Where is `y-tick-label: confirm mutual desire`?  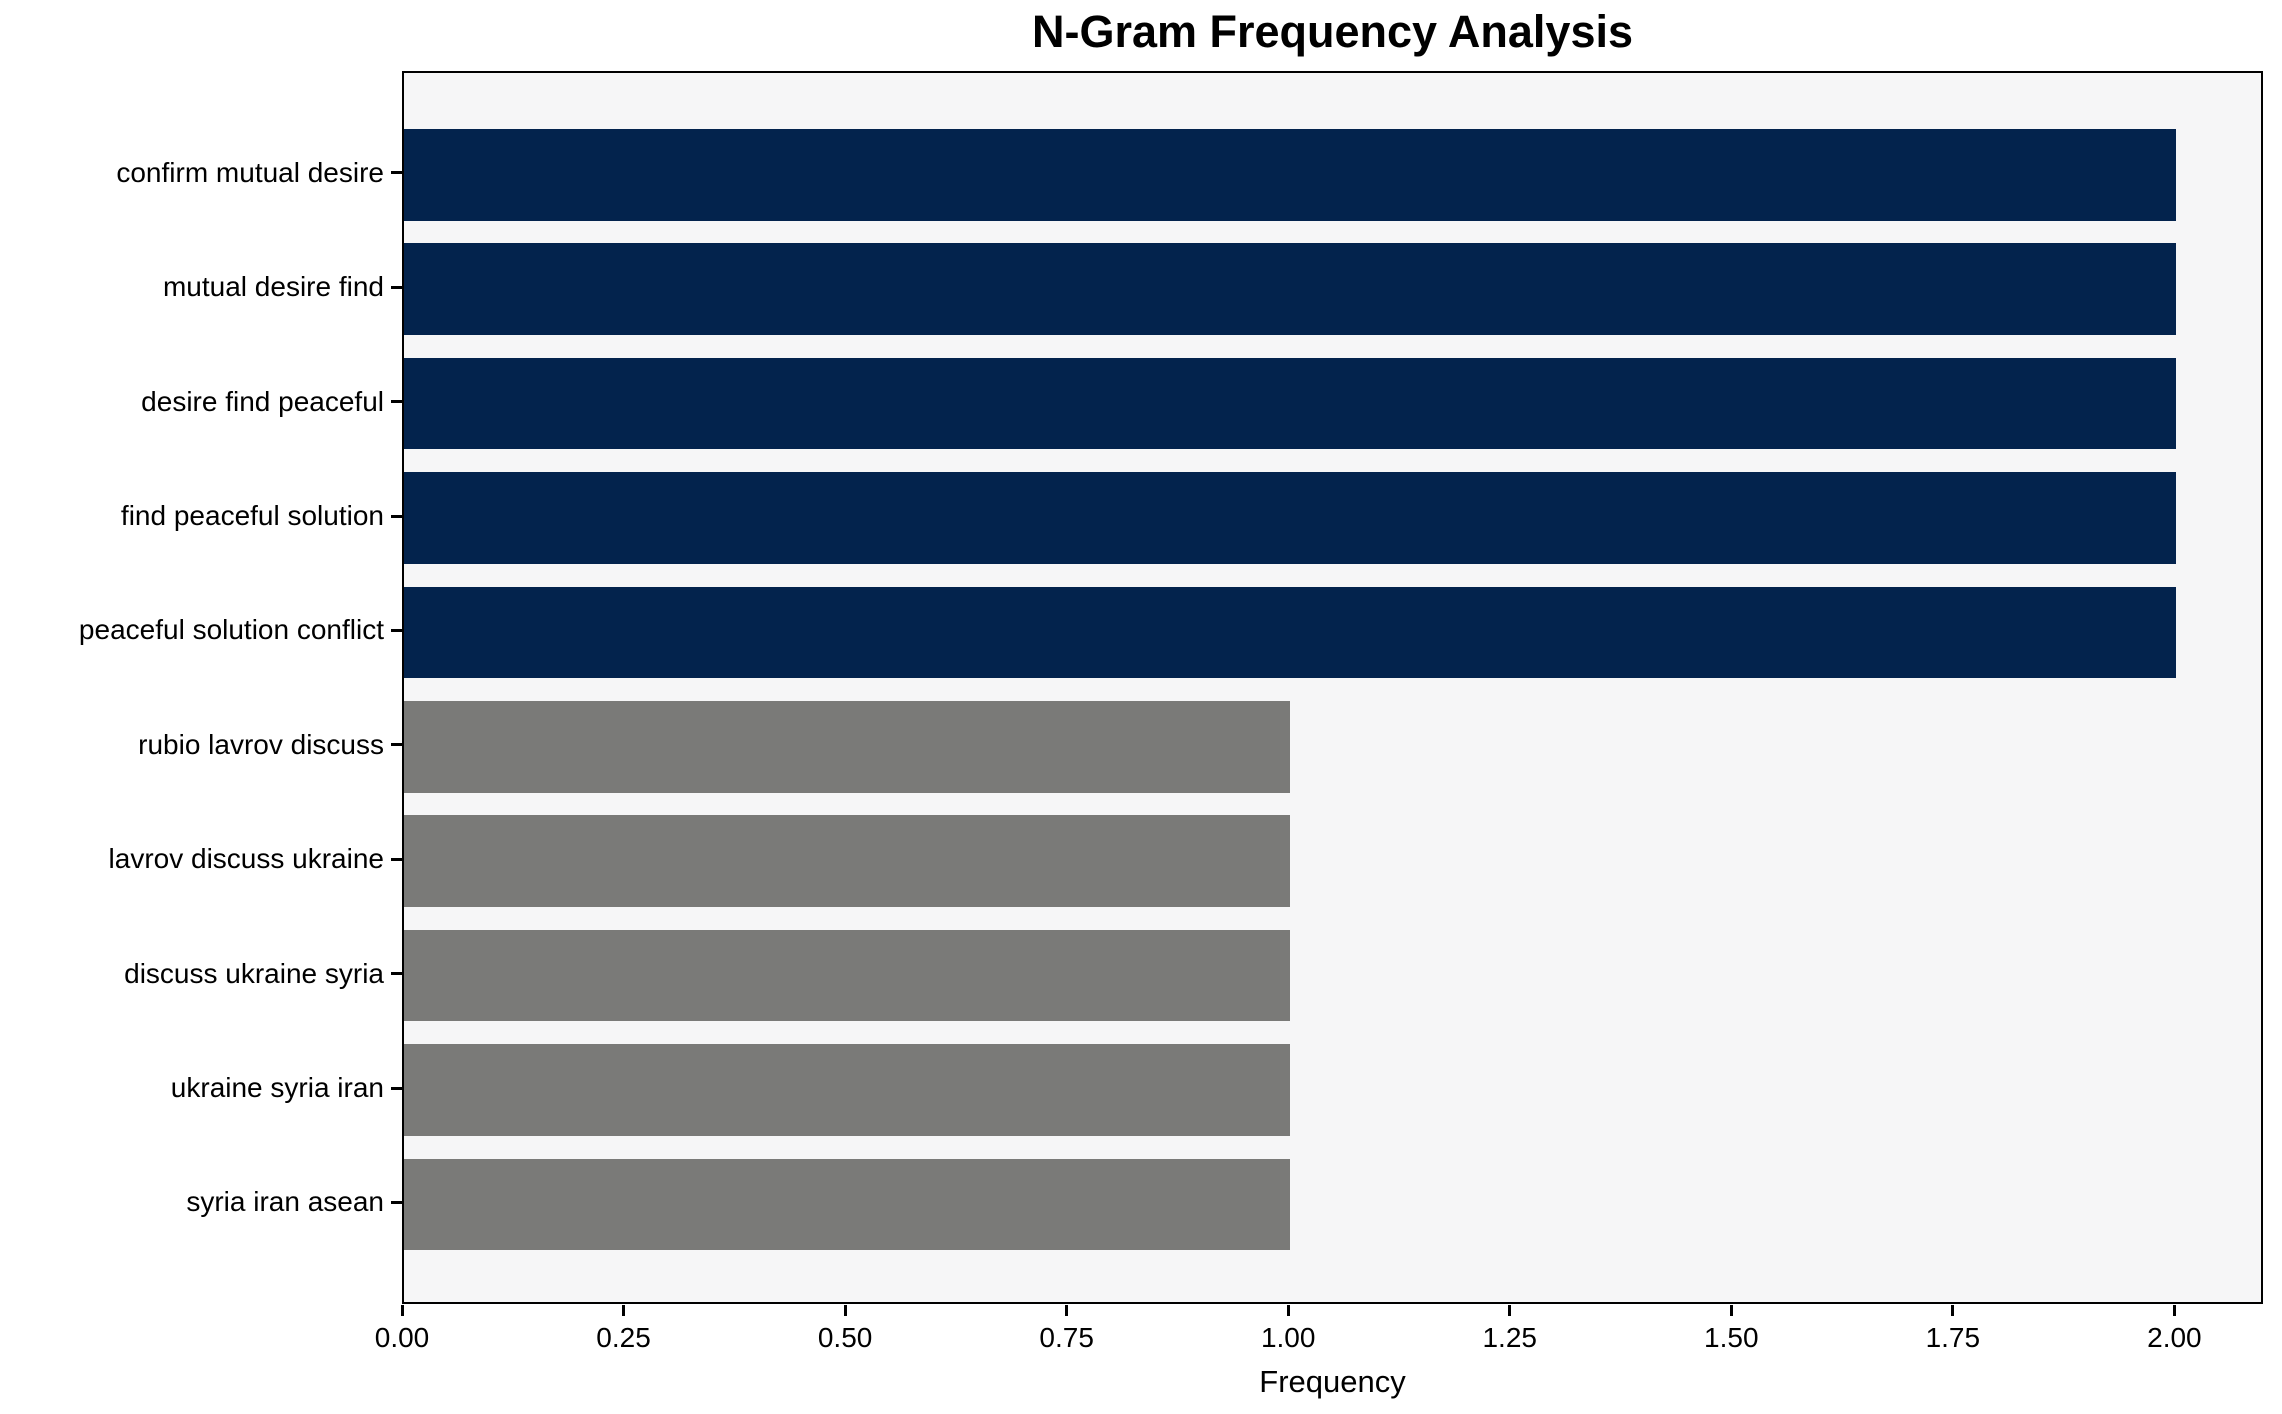
y-tick-label: confirm mutual desire is located at coordinates (250, 172).